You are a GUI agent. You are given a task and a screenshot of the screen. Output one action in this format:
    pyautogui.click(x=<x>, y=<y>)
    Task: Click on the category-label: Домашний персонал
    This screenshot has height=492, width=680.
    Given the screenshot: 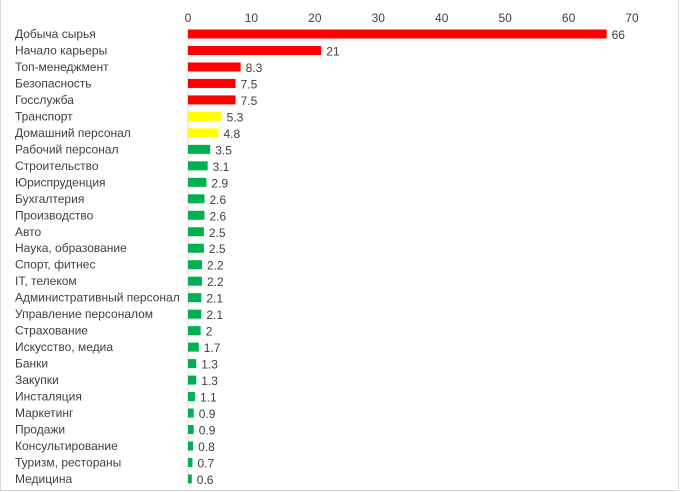 What is the action you would take?
    pyautogui.click(x=73, y=133)
    